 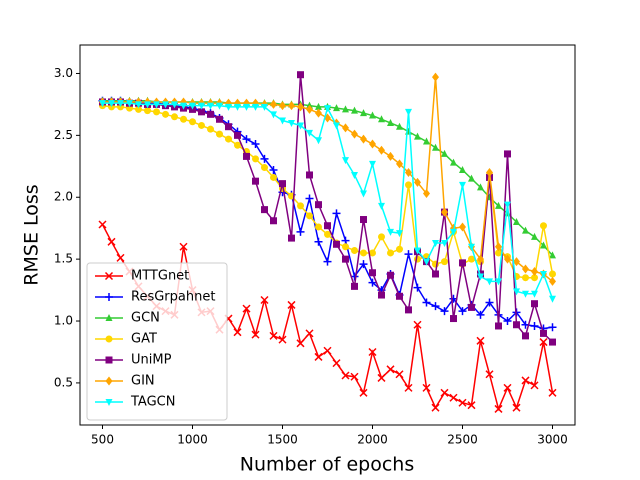 I want to click on x-tick-label: 3000, so click(x=552, y=440).